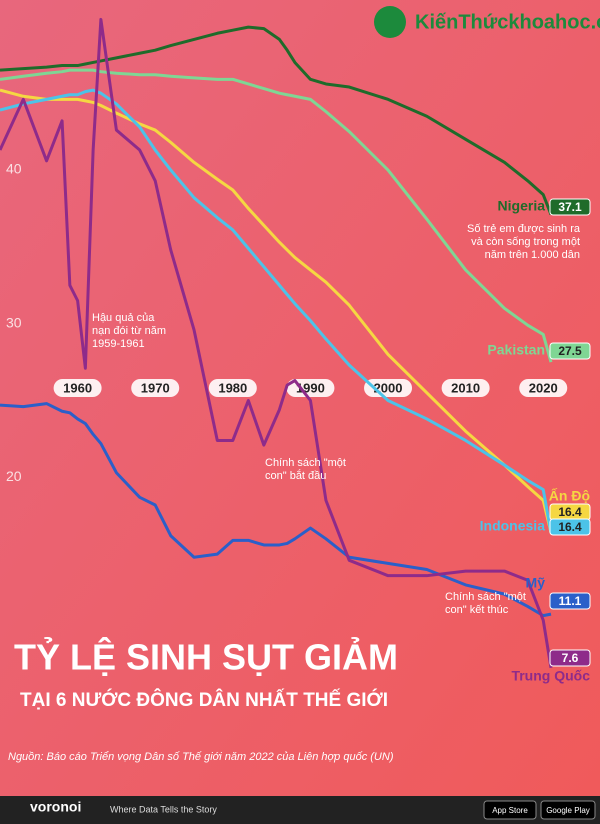 This screenshot has height=824, width=600. I want to click on legend-label: Mỹ, so click(536, 583).